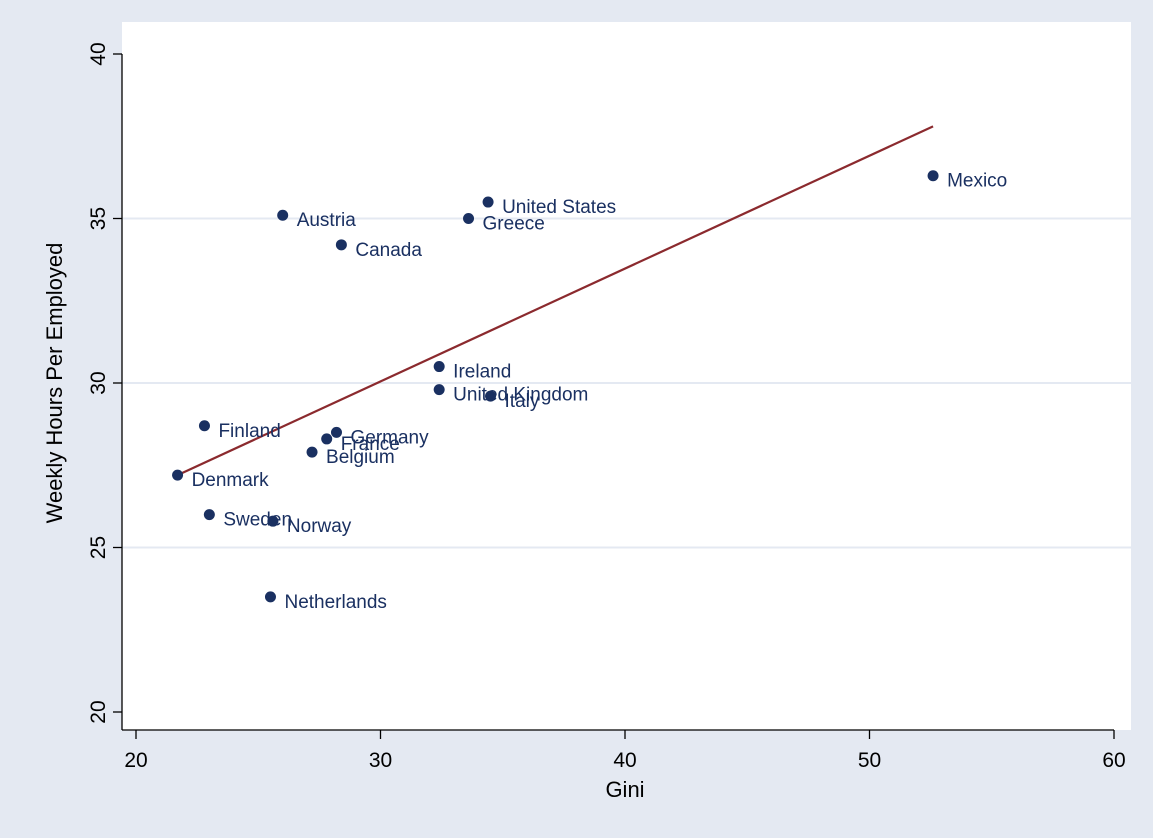 Image resolution: width=1153 pixels, height=838 pixels. I want to click on point-label: Austria, so click(327, 220).